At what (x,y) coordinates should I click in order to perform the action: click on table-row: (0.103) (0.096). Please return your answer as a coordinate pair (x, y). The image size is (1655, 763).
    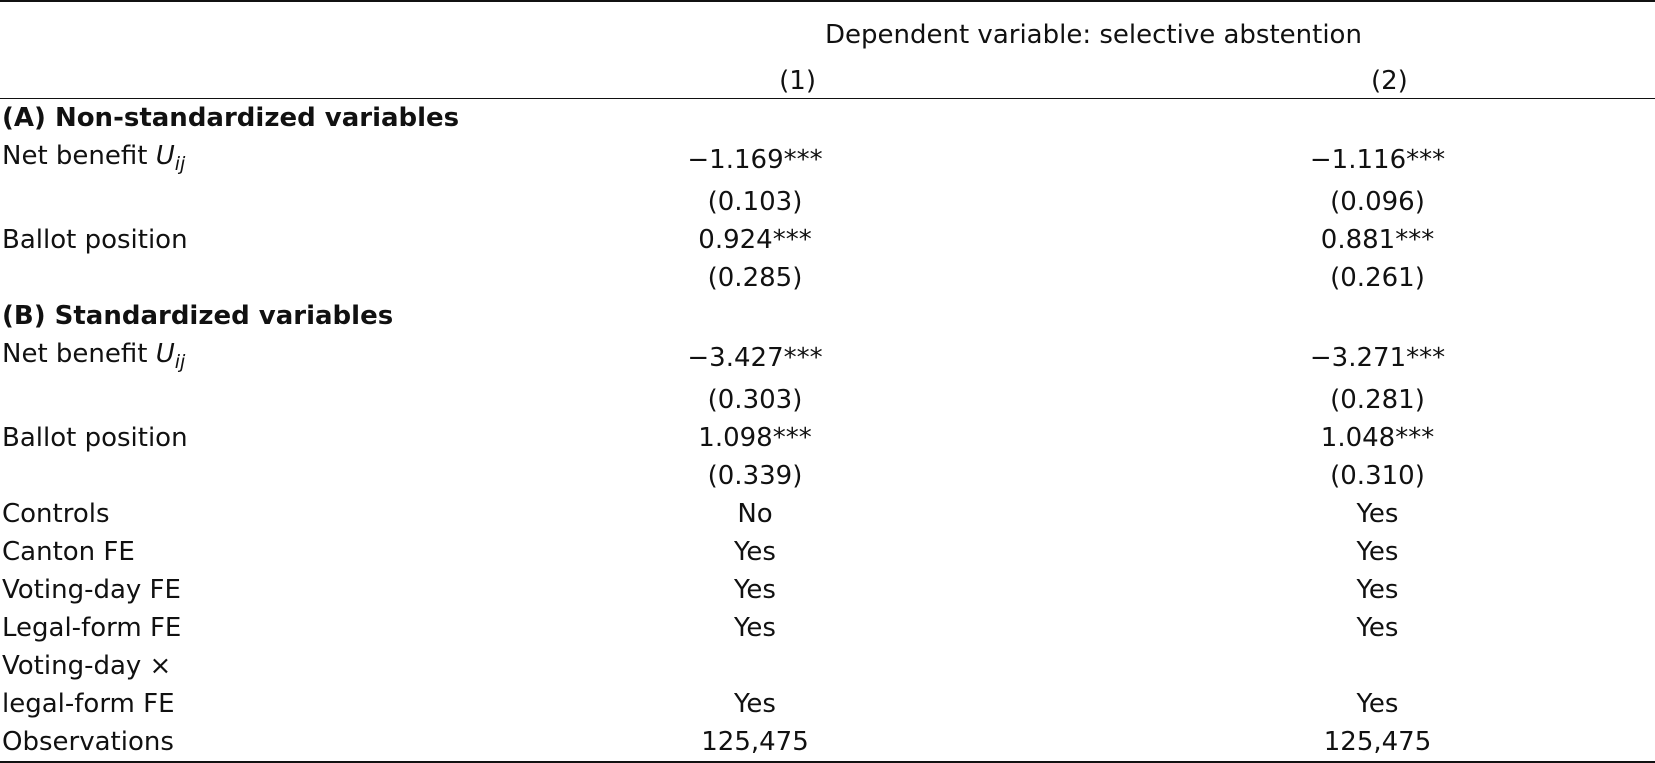
    Looking at the image, I should click on (827, 202).